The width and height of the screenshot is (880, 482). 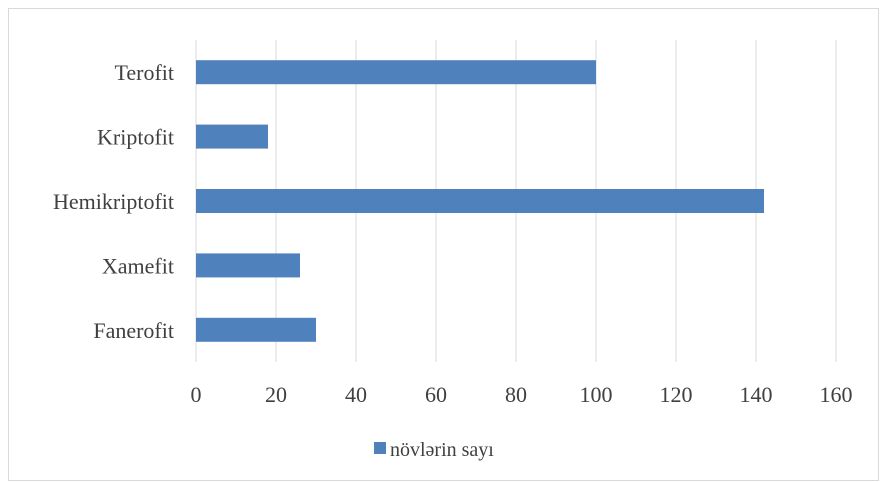 I want to click on x-tick-label: 60, so click(x=436, y=394).